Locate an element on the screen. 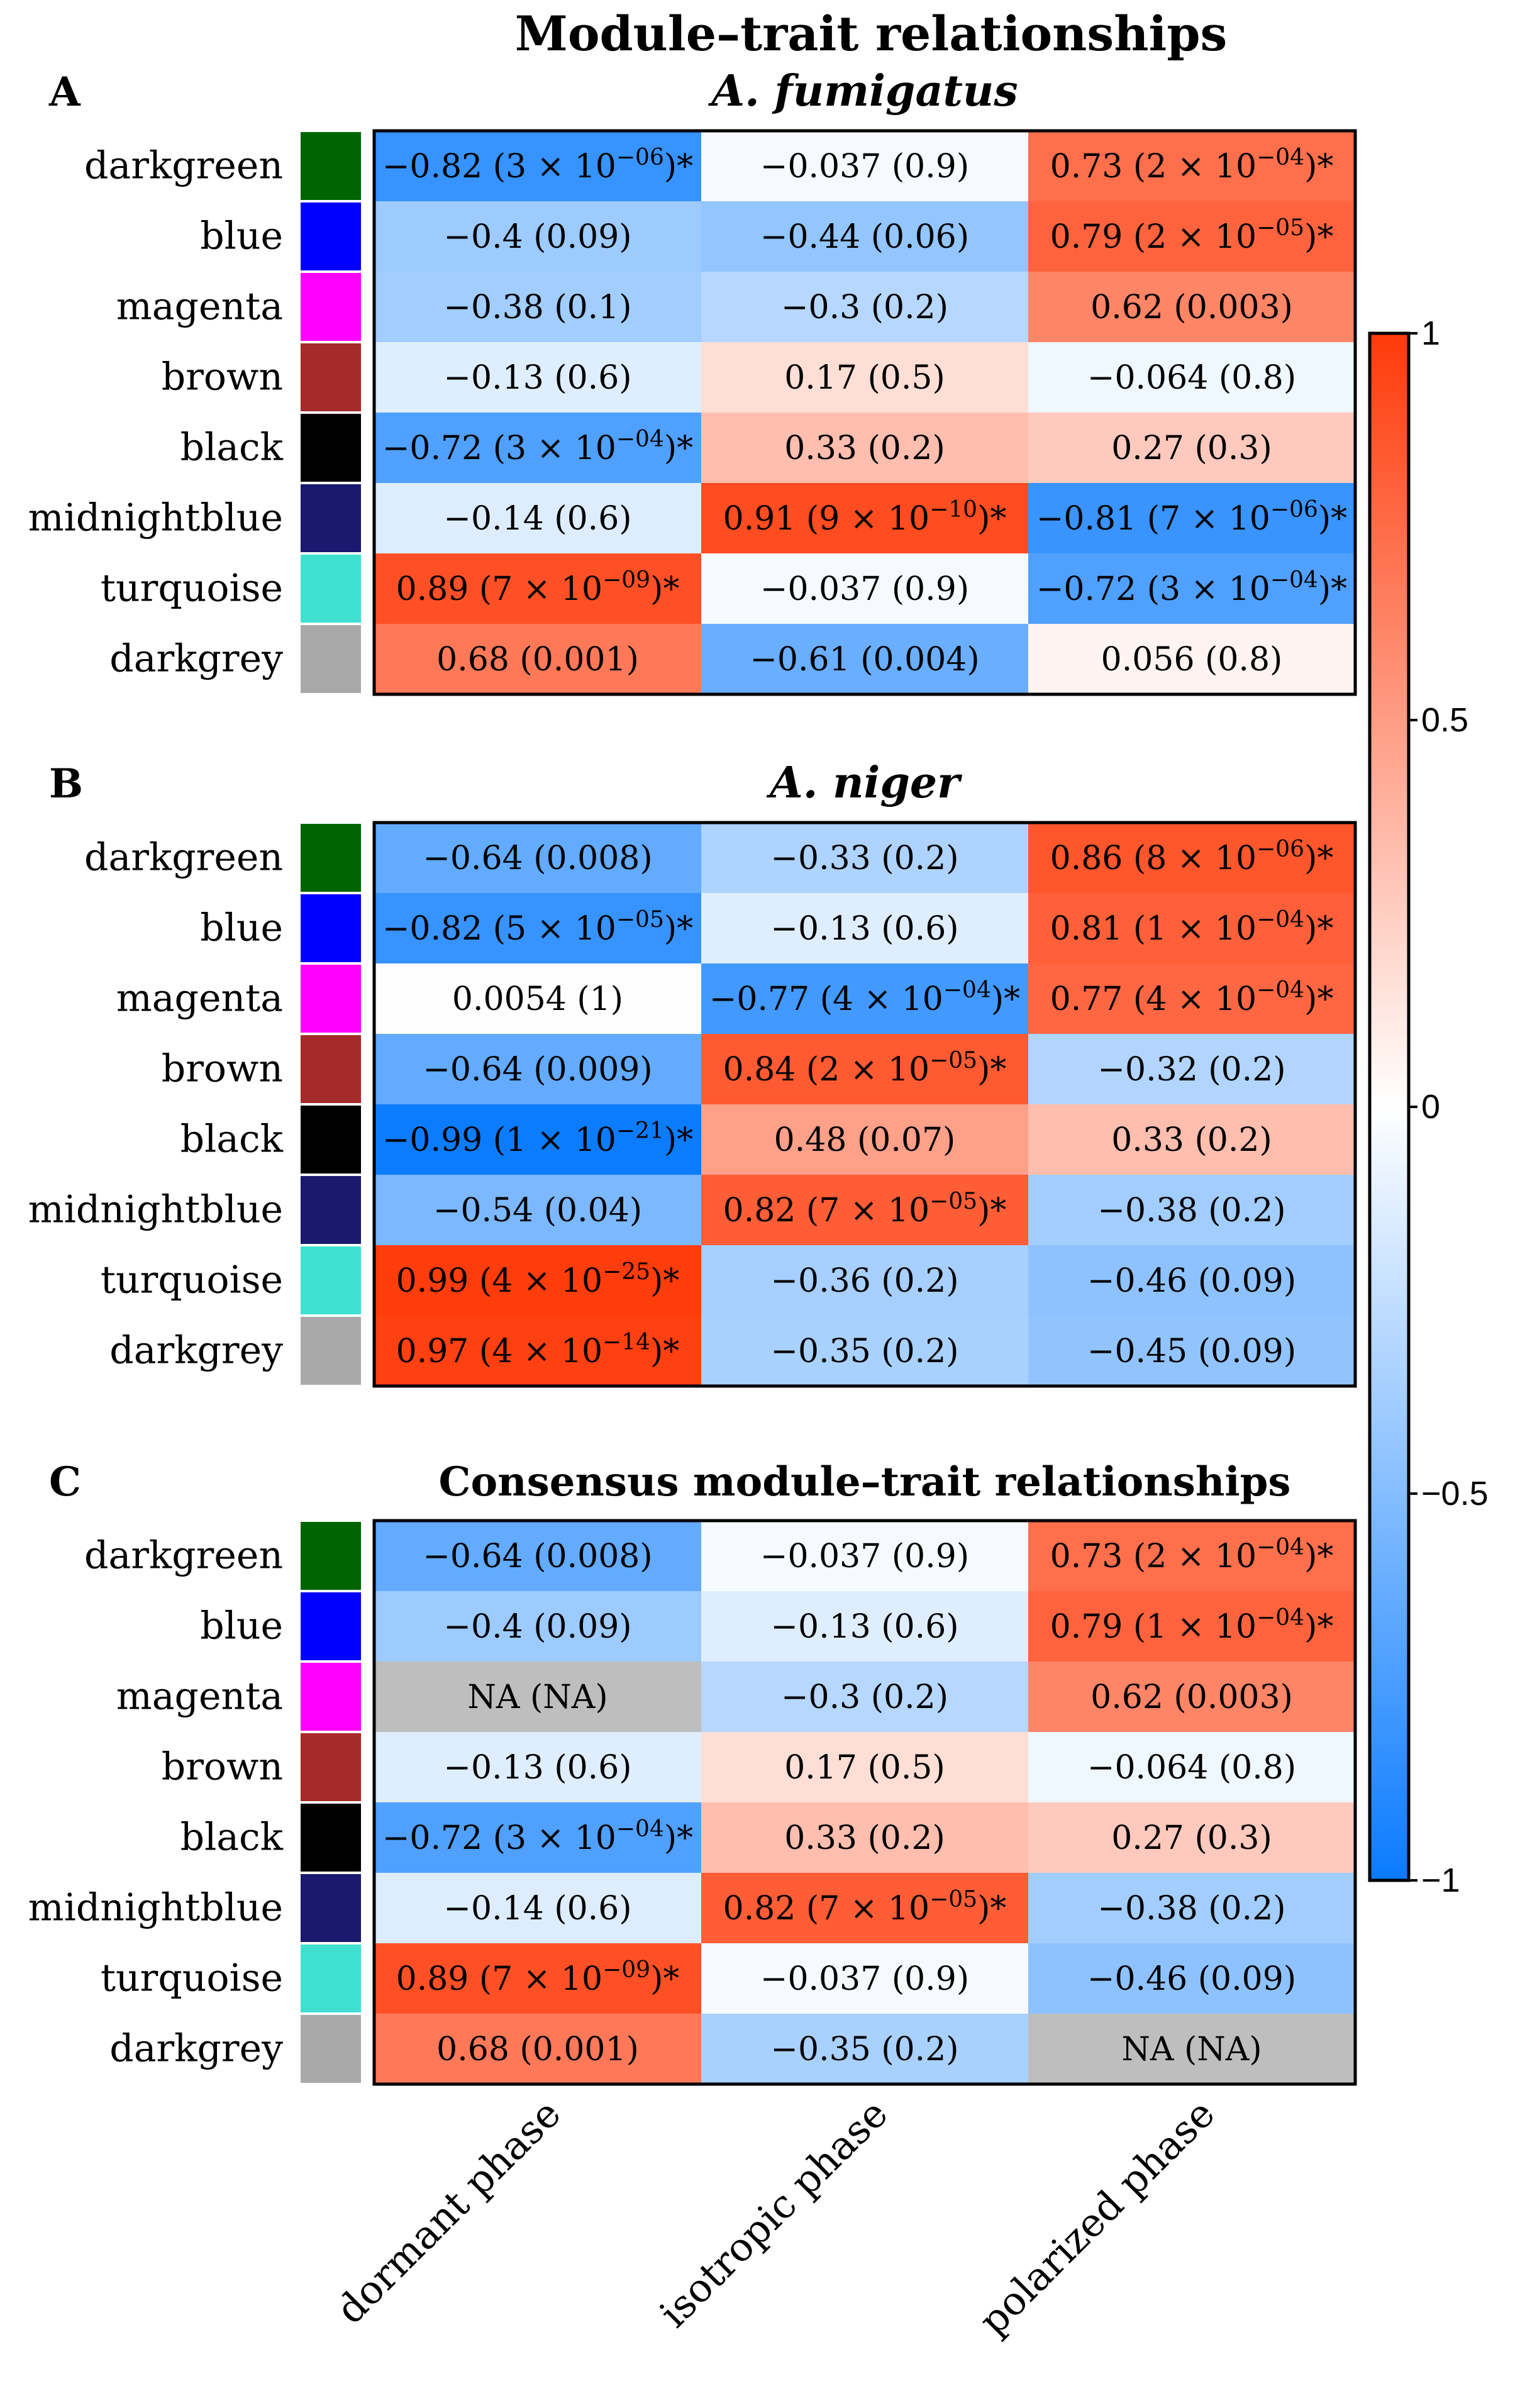 The image size is (1520, 2408). module-label: darkgreen is located at coordinates (183, 858).